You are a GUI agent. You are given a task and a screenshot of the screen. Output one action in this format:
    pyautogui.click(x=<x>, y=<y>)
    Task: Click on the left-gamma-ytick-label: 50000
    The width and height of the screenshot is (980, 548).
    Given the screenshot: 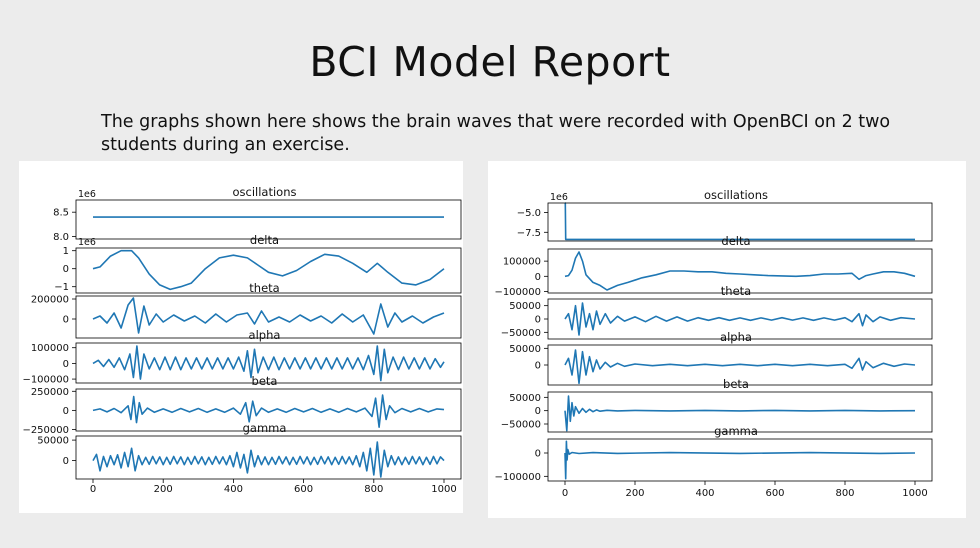 What is the action you would take?
    pyautogui.click(x=53, y=441)
    